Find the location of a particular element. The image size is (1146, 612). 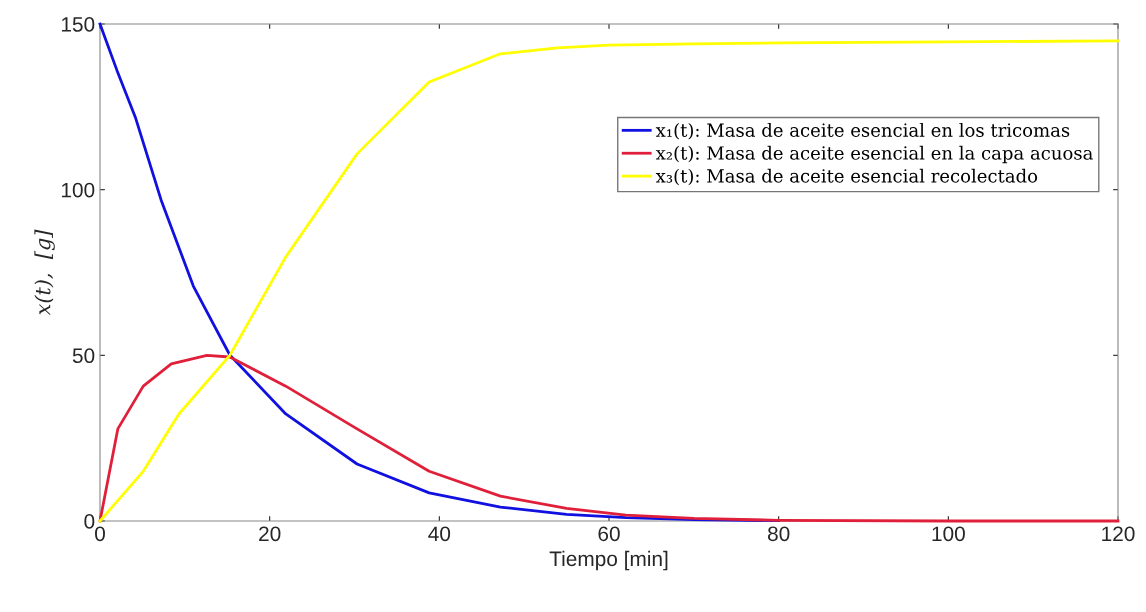

y-tick-label: 150 is located at coordinates (78, 24).